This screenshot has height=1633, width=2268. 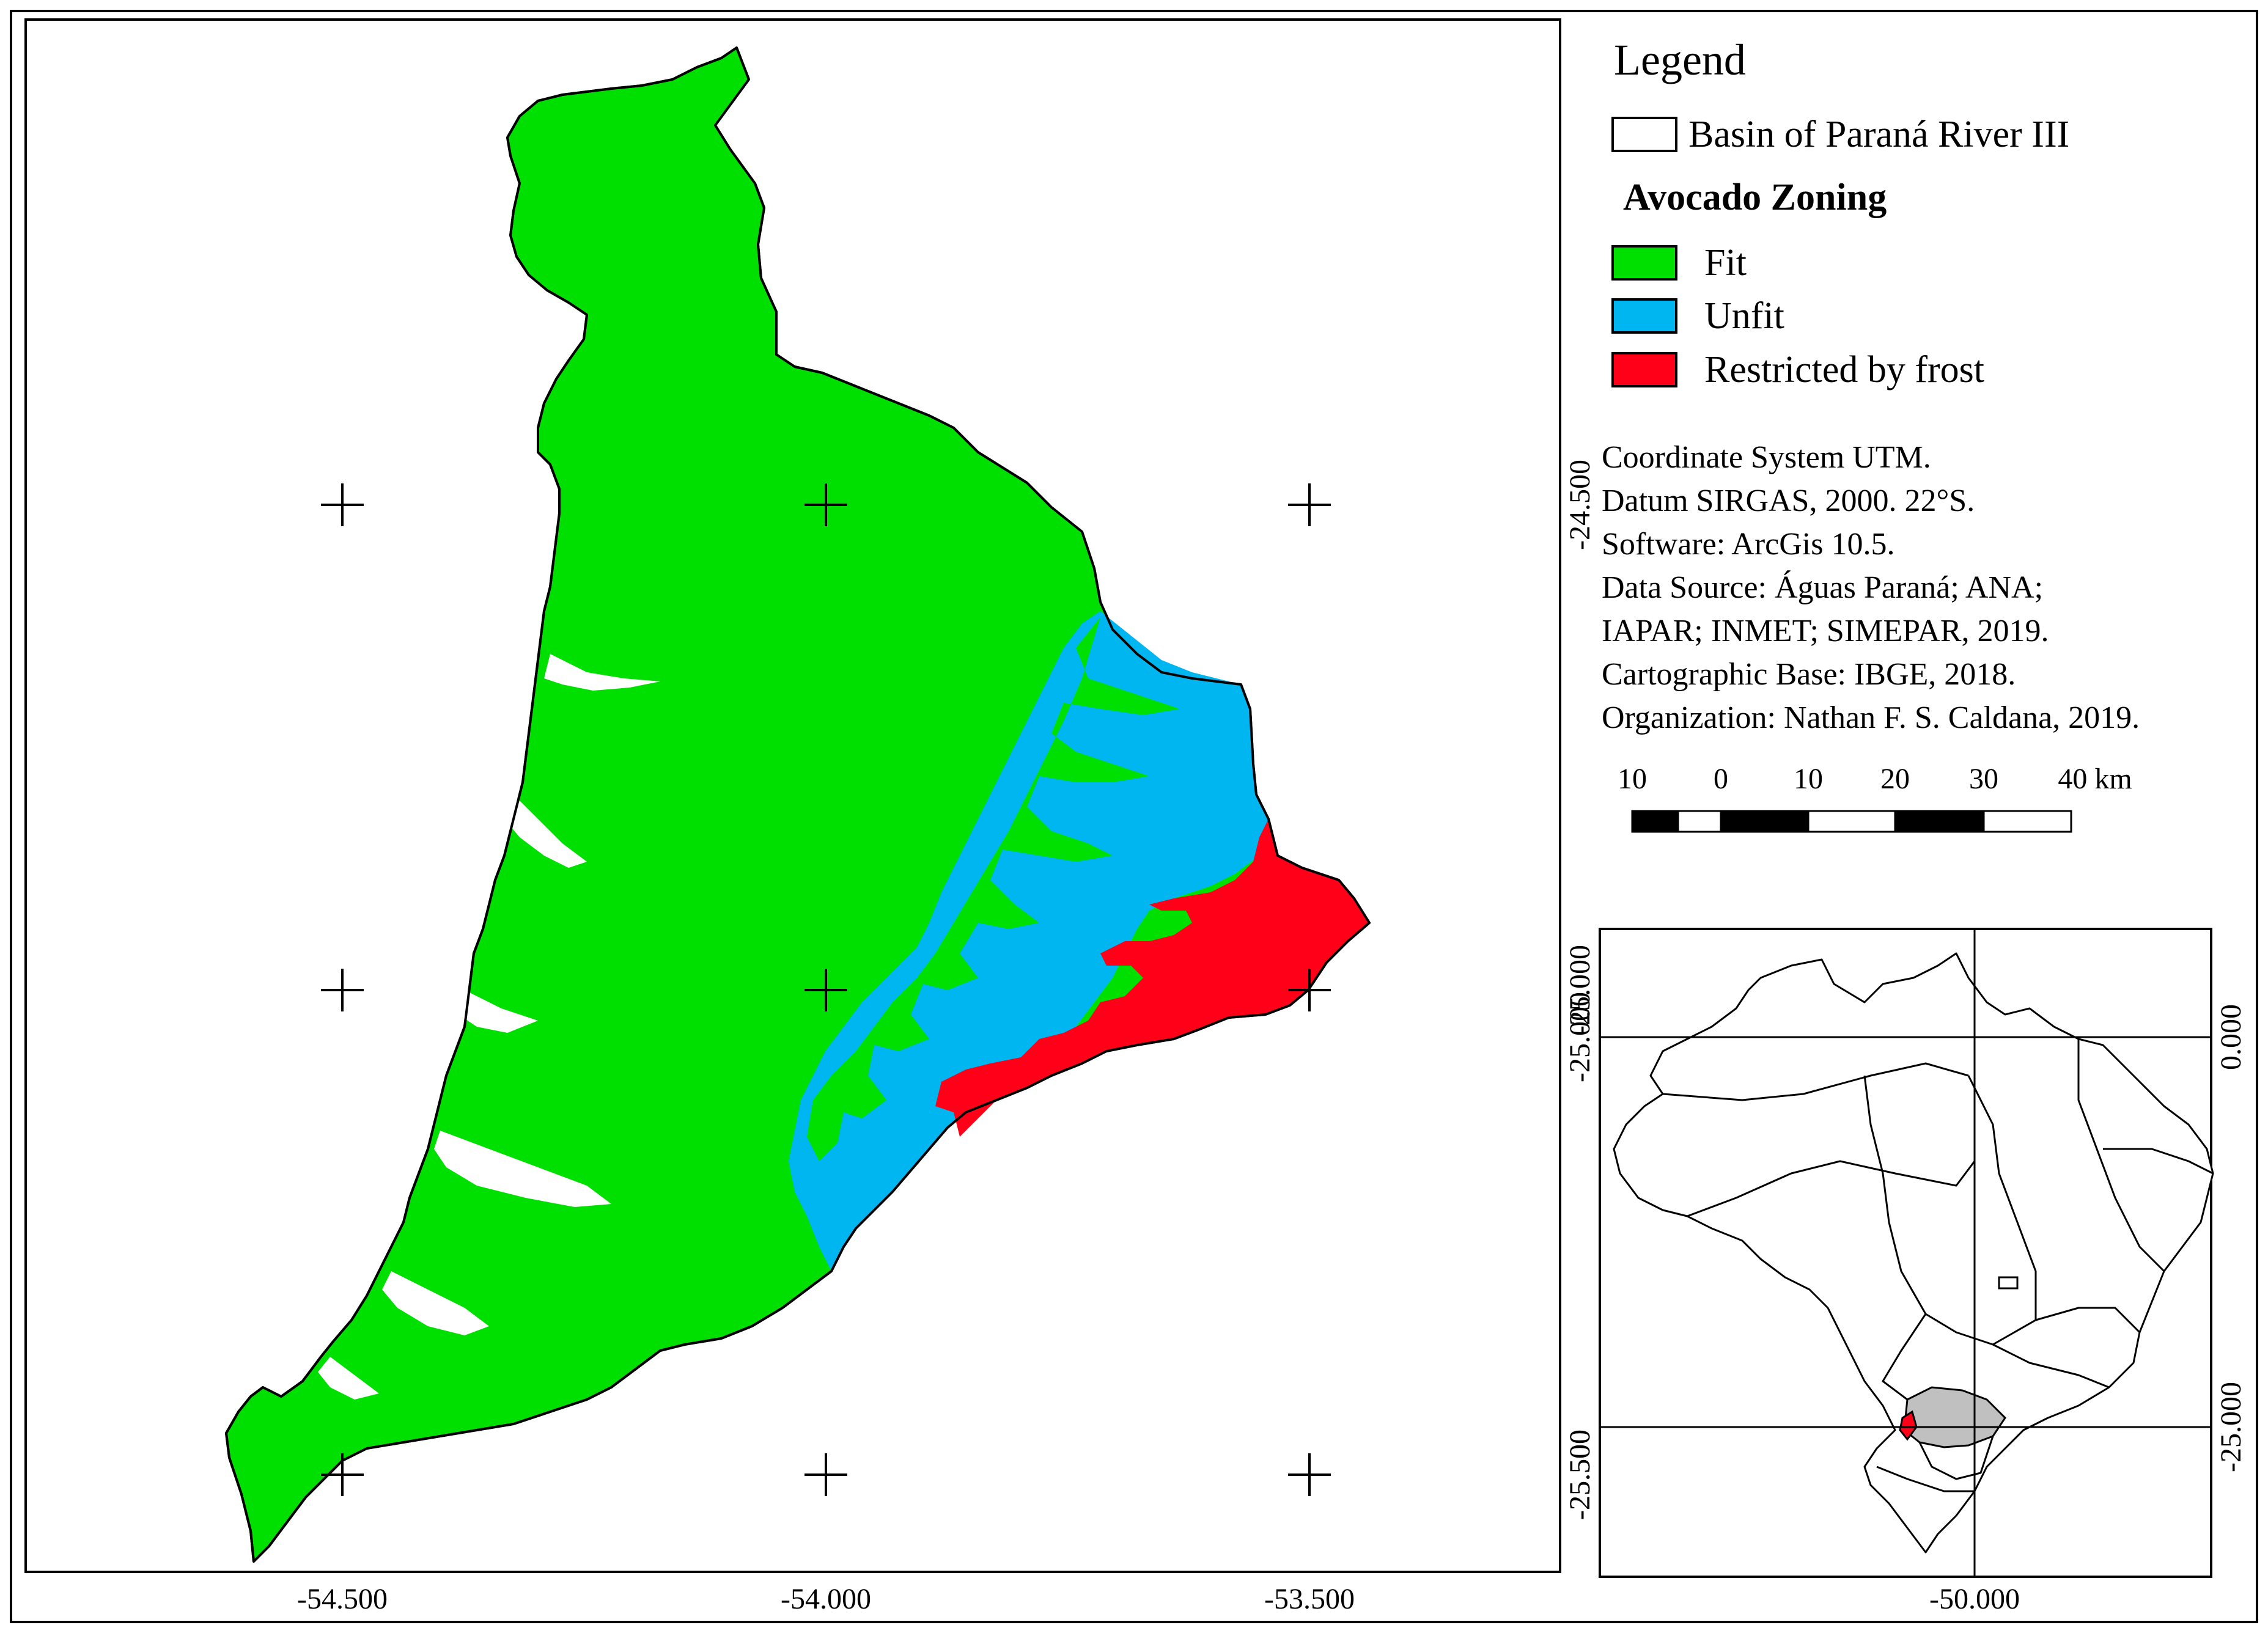 I want to click on inset-map-frame, so click(x=1905, y=1253).